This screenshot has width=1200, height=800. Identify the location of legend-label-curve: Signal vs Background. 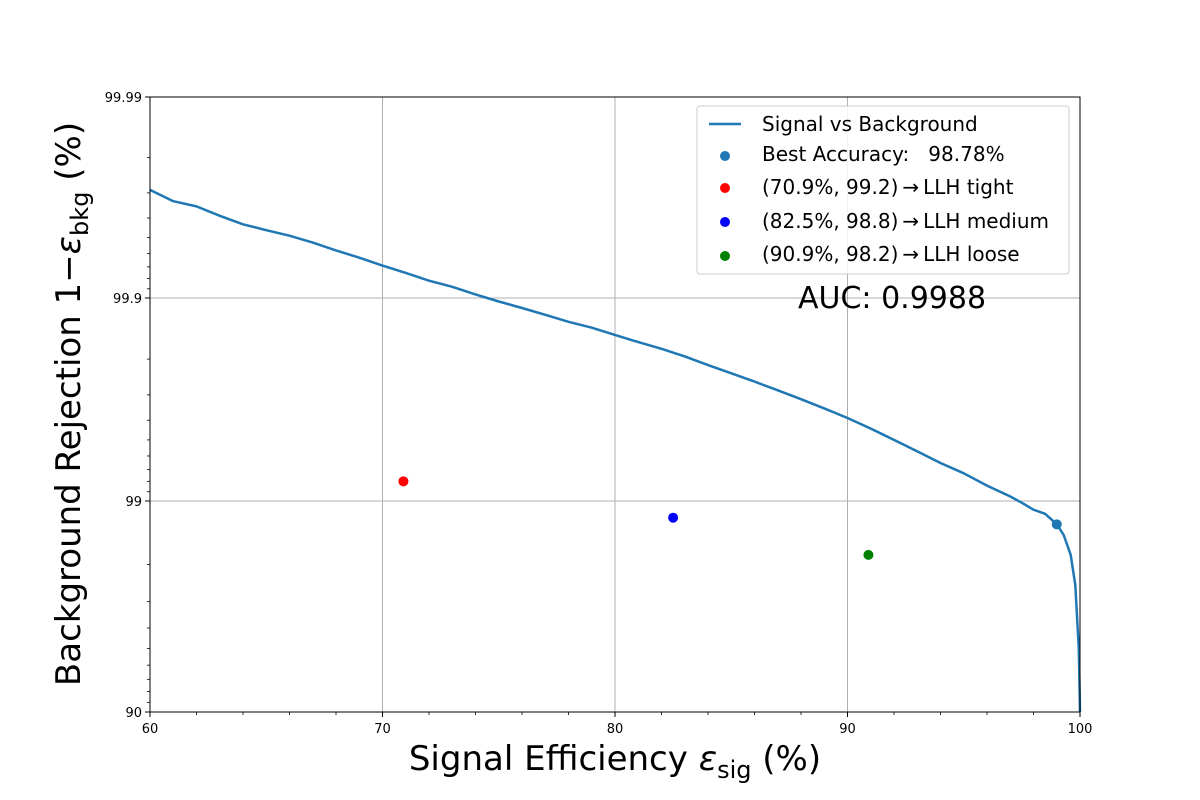
(870, 124).